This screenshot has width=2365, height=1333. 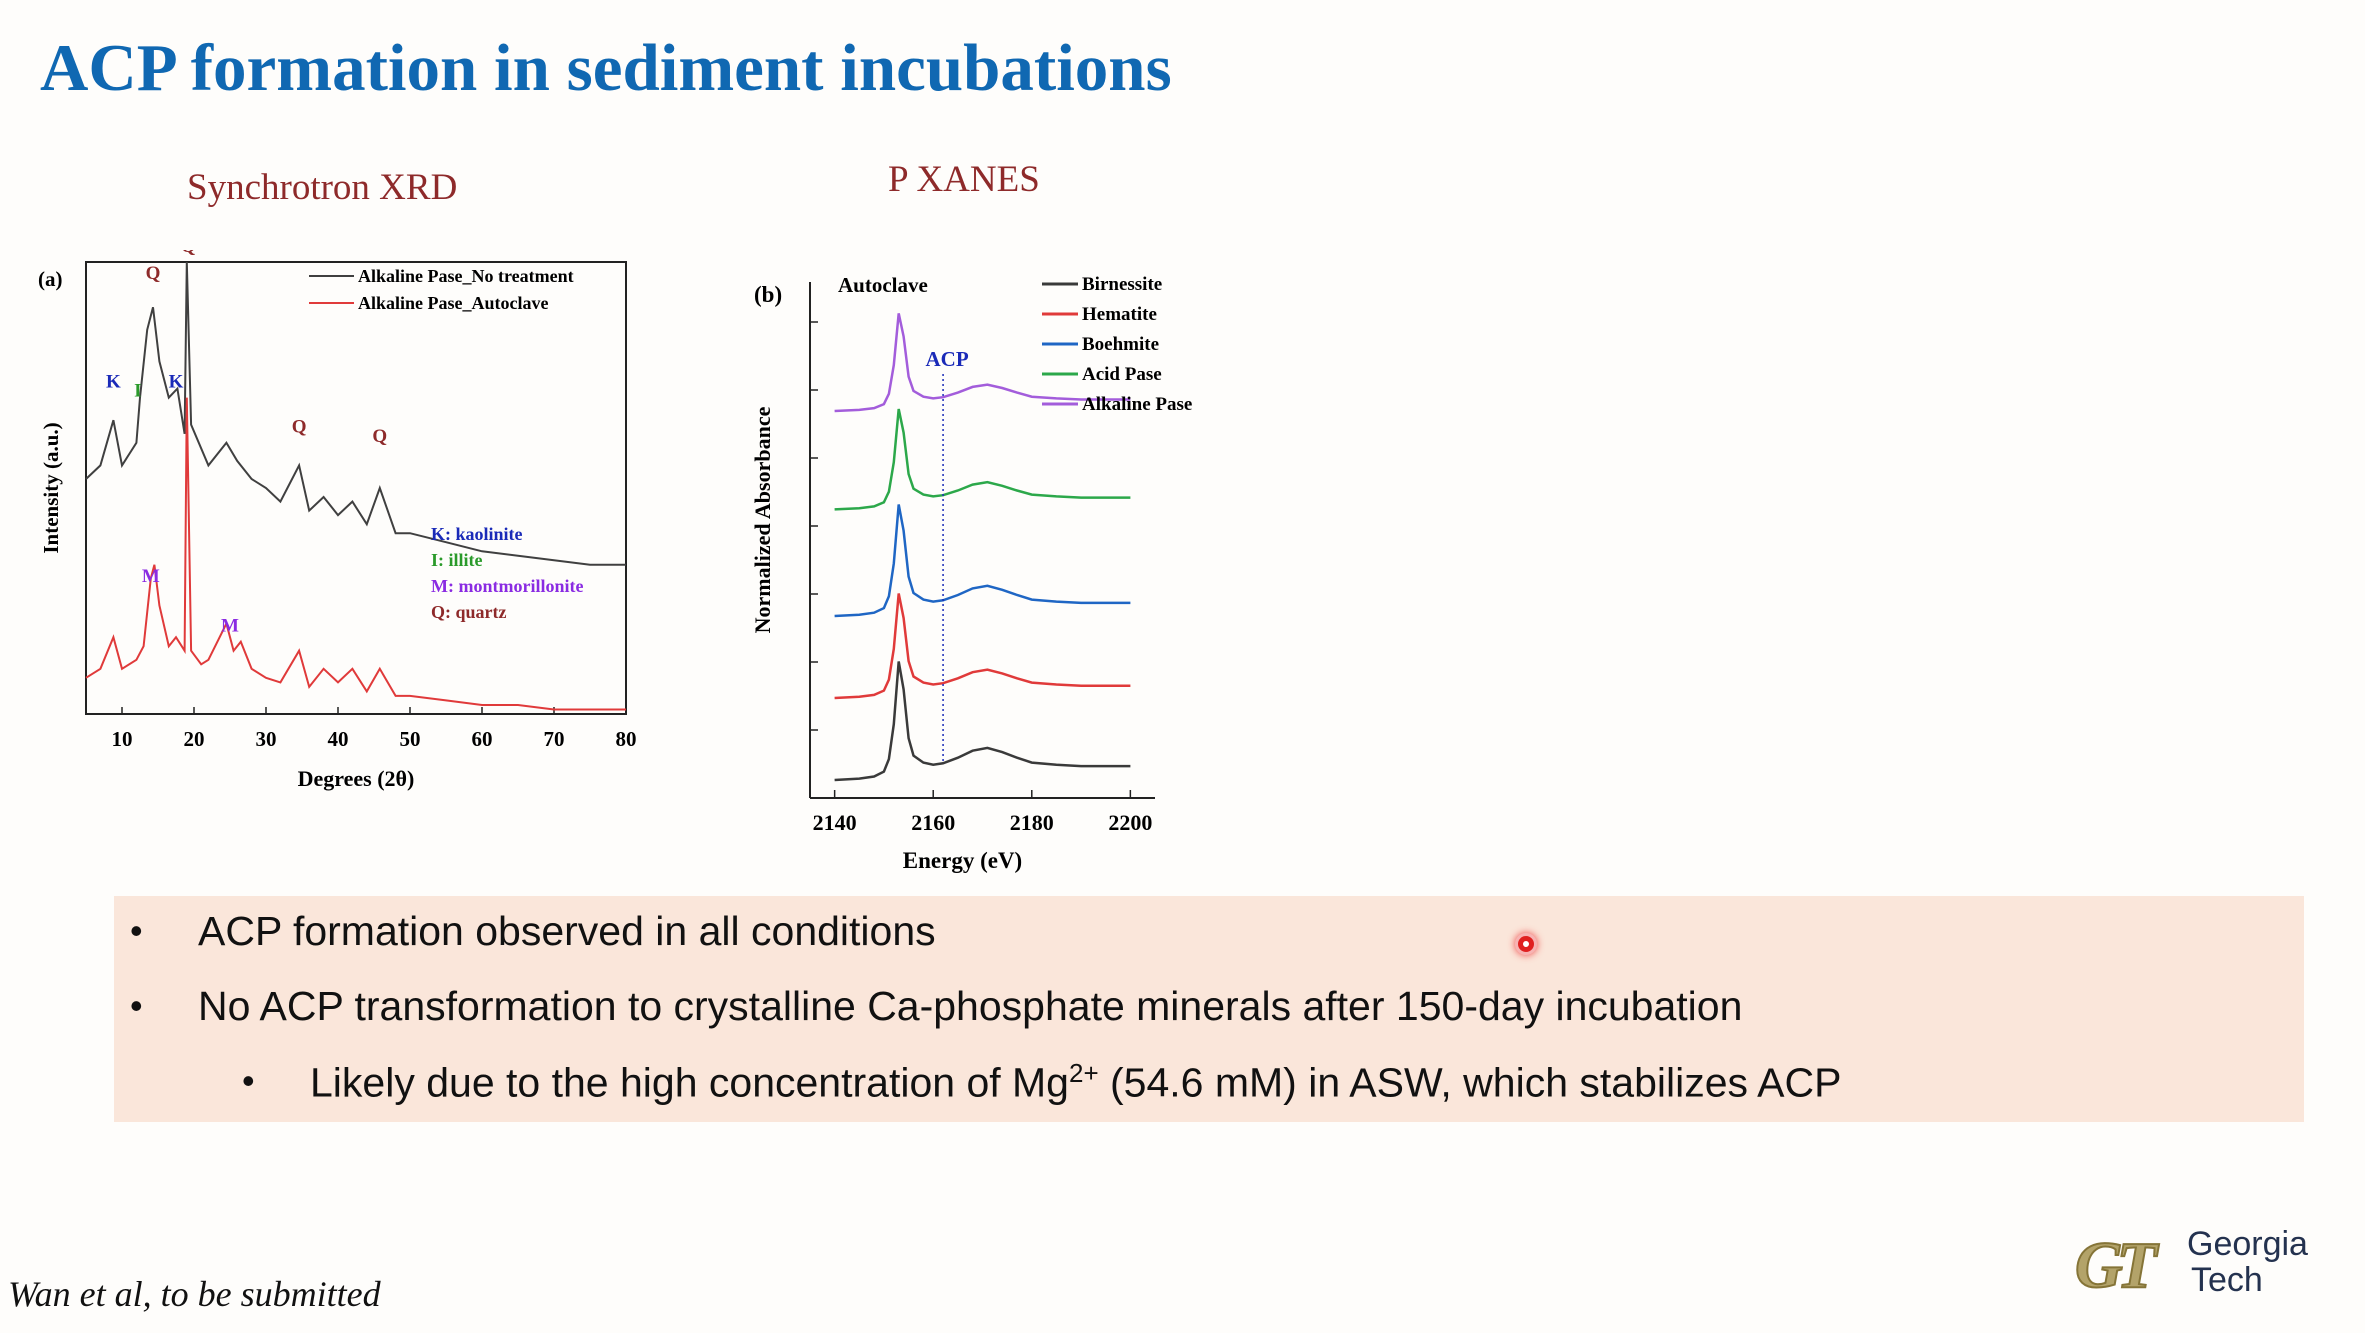 I want to click on xanes-x-tick-label: 2160, so click(x=933, y=822).